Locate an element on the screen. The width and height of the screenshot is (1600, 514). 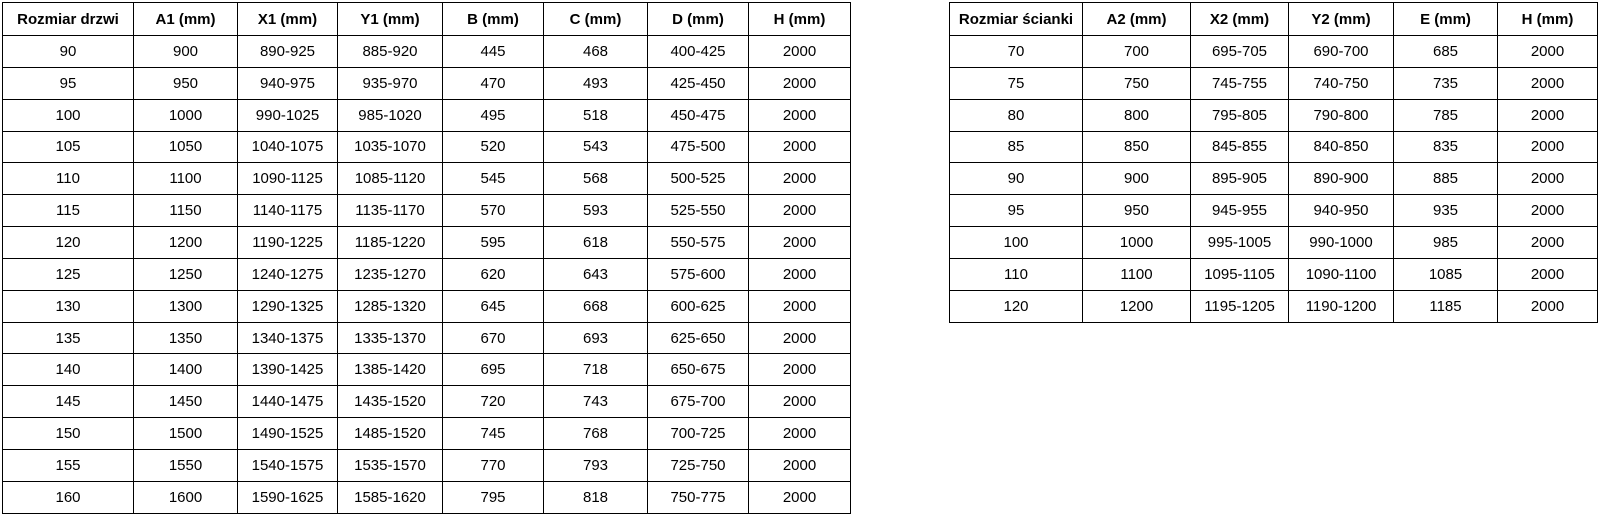
table-cell: 105 is located at coordinates (68, 147).